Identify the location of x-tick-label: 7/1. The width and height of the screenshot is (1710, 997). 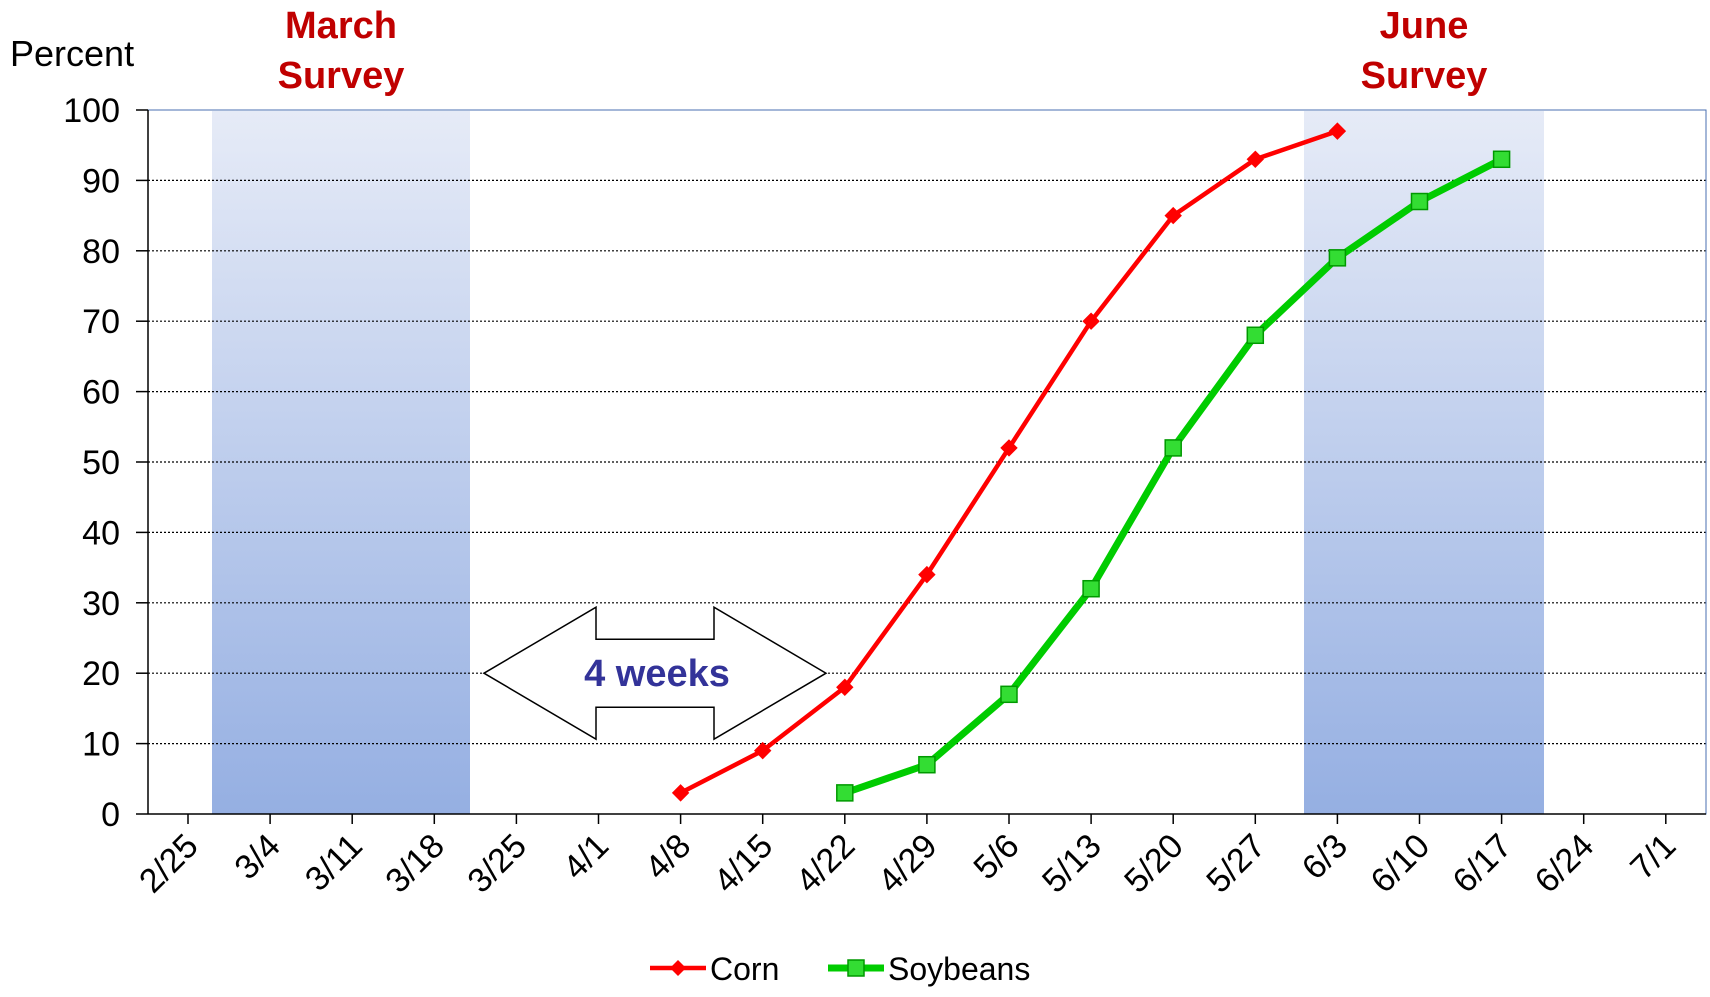
(1653, 857).